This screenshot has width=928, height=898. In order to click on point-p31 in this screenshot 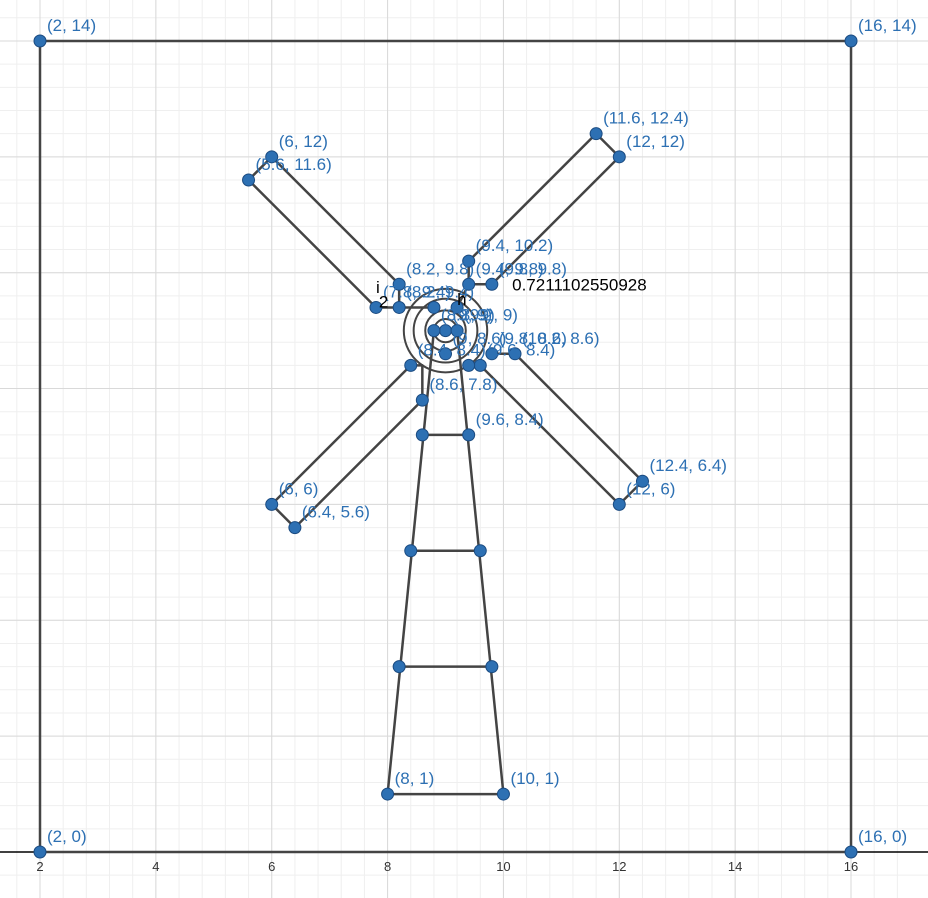, I will do `click(480, 551)`.